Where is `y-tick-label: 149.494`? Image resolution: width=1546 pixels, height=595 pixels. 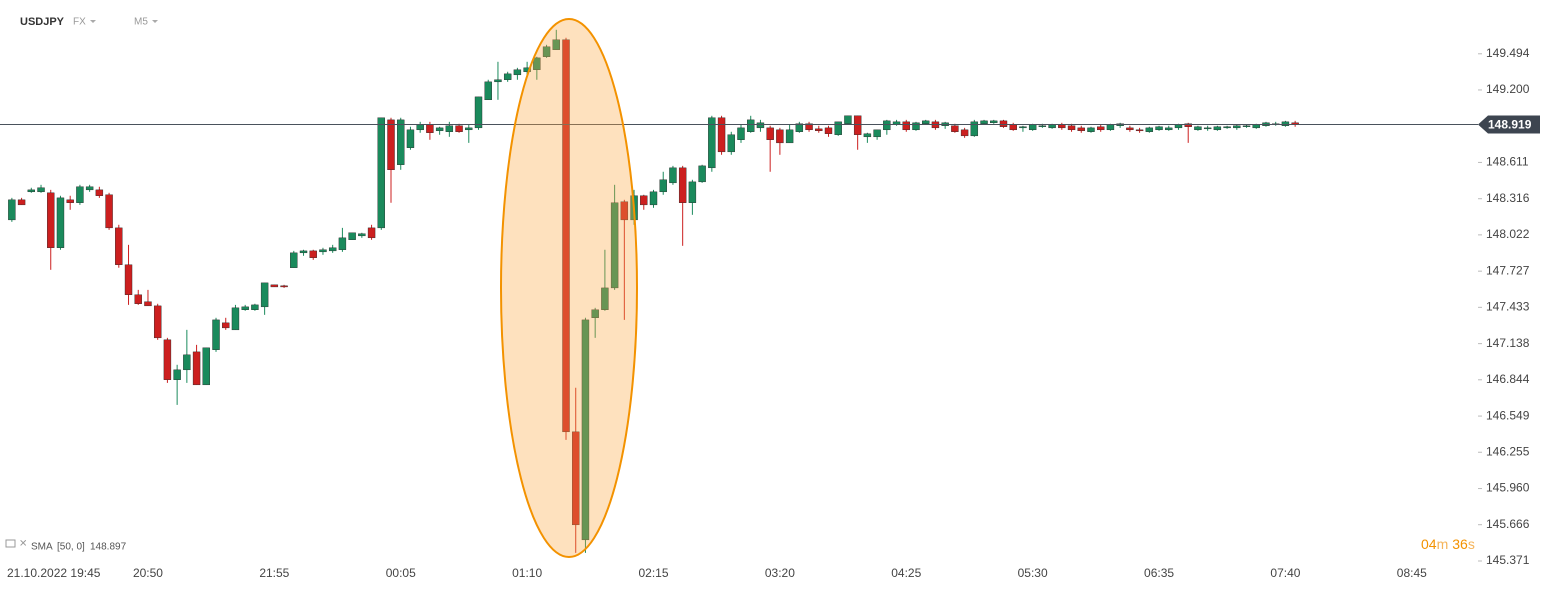 y-tick-label: 149.494 is located at coordinates (1508, 53).